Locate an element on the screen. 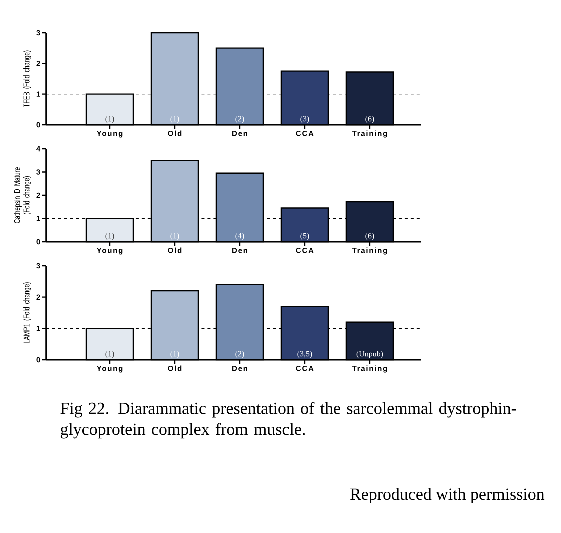 The height and width of the screenshot is (533, 561). text: Reproduced with permission is located at coordinates (447, 496).